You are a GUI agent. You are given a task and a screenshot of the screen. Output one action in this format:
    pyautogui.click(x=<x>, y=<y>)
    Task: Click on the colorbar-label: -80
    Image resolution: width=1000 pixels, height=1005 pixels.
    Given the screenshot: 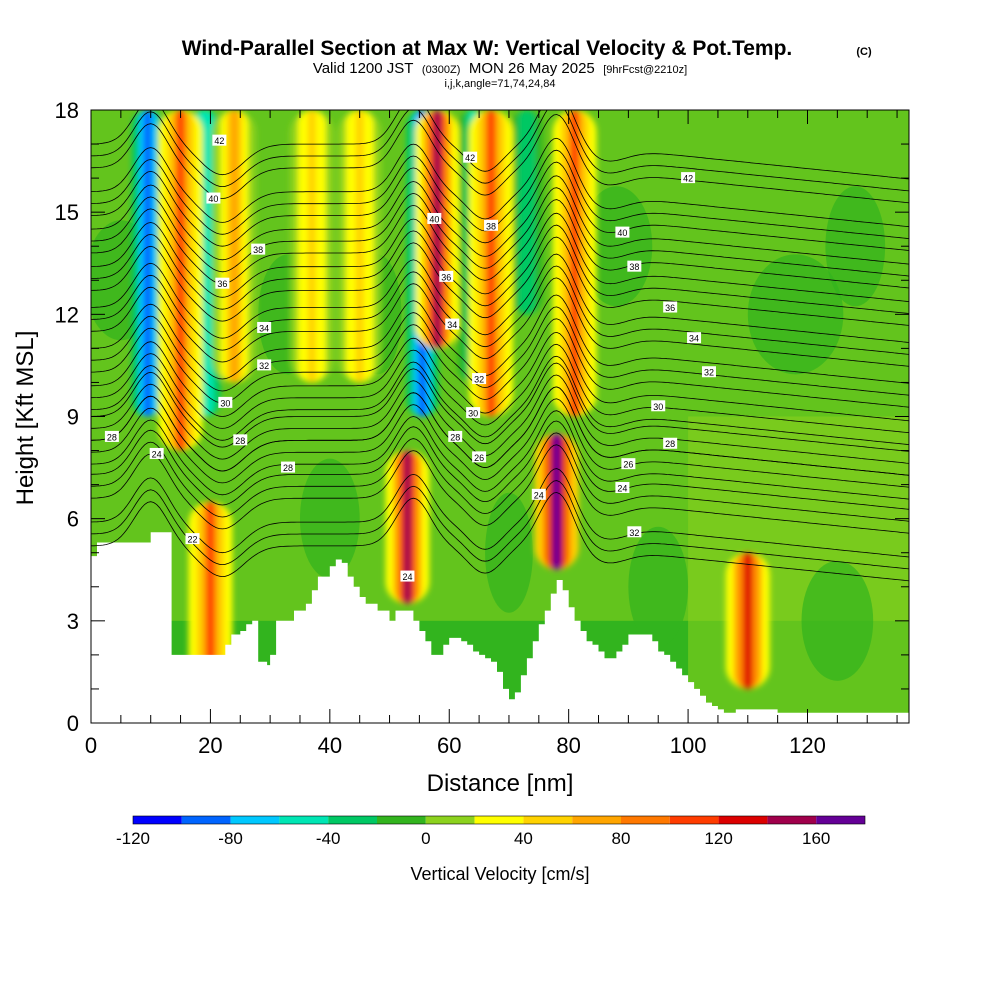 What is the action you would take?
    pyautogui.click(x=230, y=838)
    